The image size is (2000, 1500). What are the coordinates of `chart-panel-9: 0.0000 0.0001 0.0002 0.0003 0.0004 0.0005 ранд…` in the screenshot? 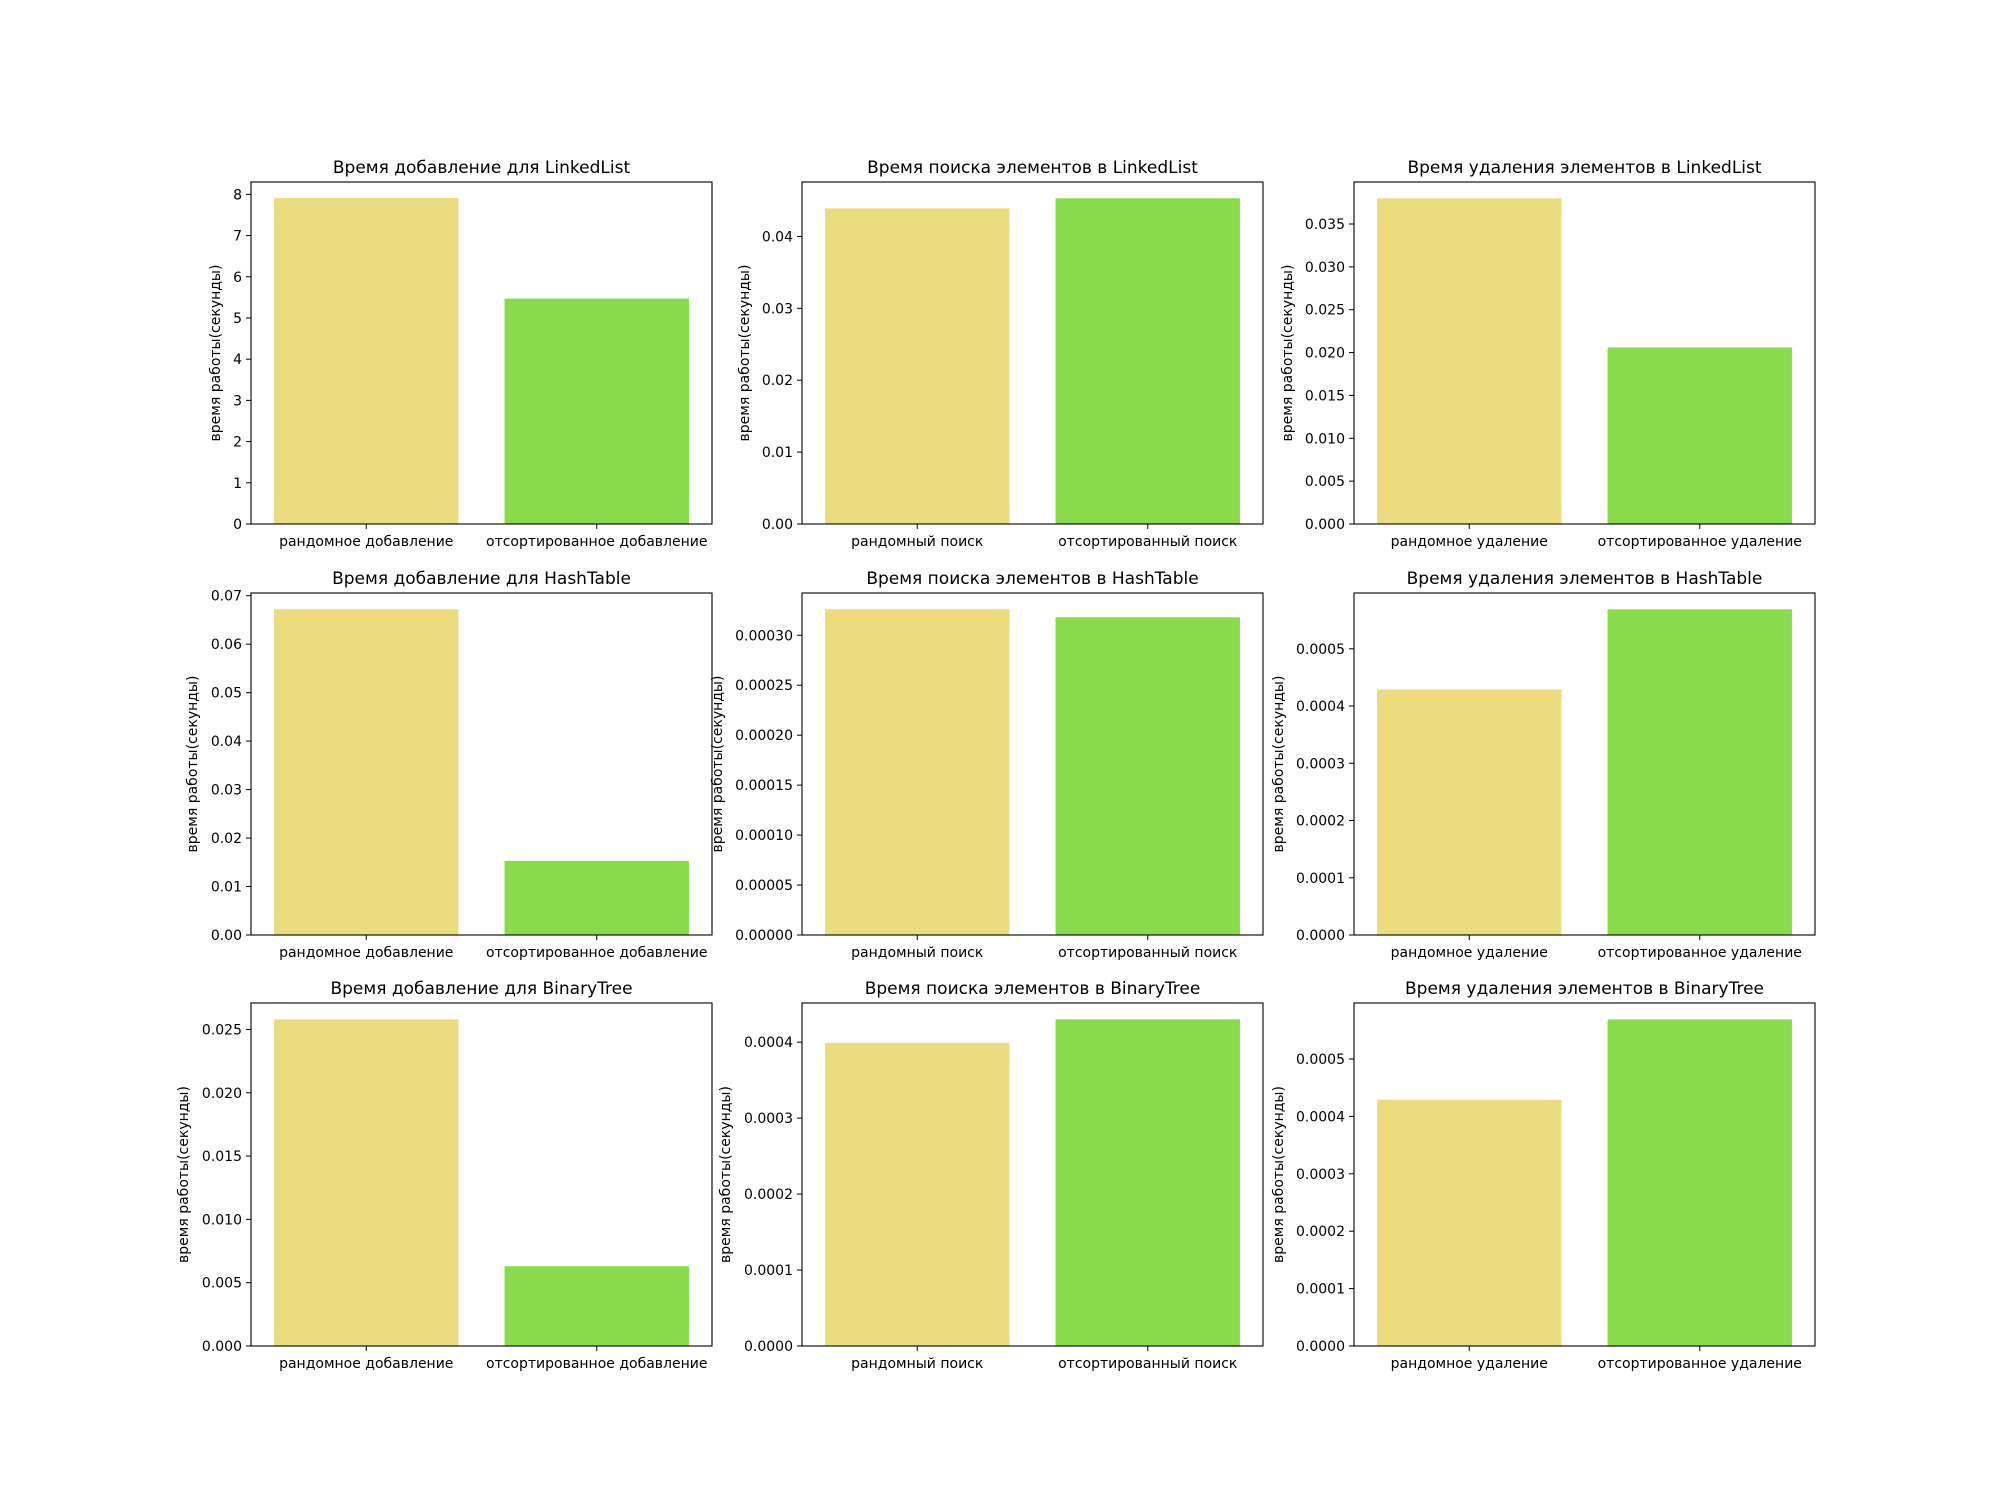 It's located at (1543, 1175).